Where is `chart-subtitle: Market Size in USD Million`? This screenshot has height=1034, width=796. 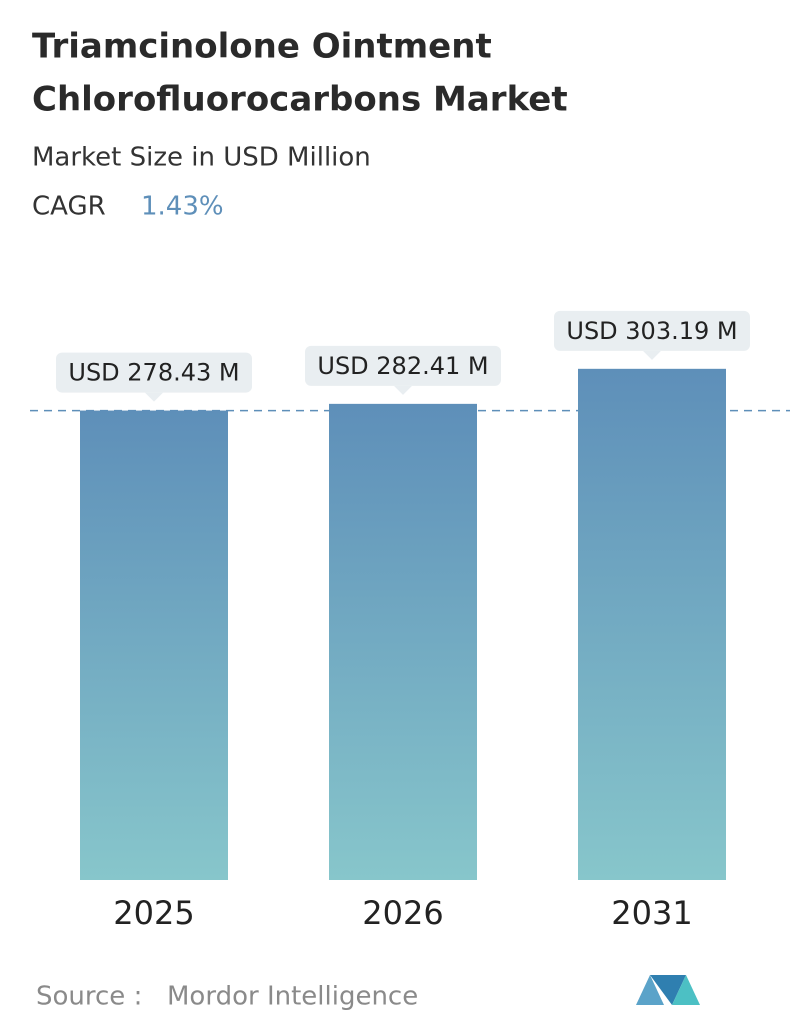 chart-subtitle: Market Size in USD Million is located at coordinates (201, 158).